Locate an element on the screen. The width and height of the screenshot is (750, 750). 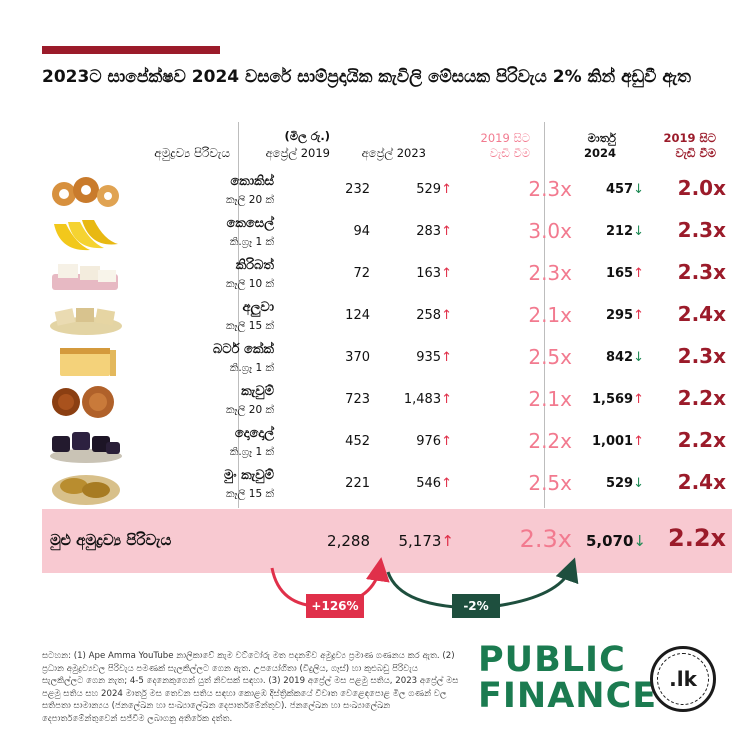
total-label: මුළු අමුද්‍රව්‍ය පිරිවැය is located at coordinates (111, 540).